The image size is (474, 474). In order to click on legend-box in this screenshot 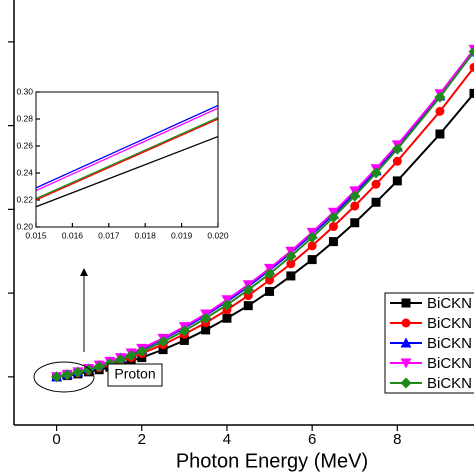, I will do `click(429, 343)`.